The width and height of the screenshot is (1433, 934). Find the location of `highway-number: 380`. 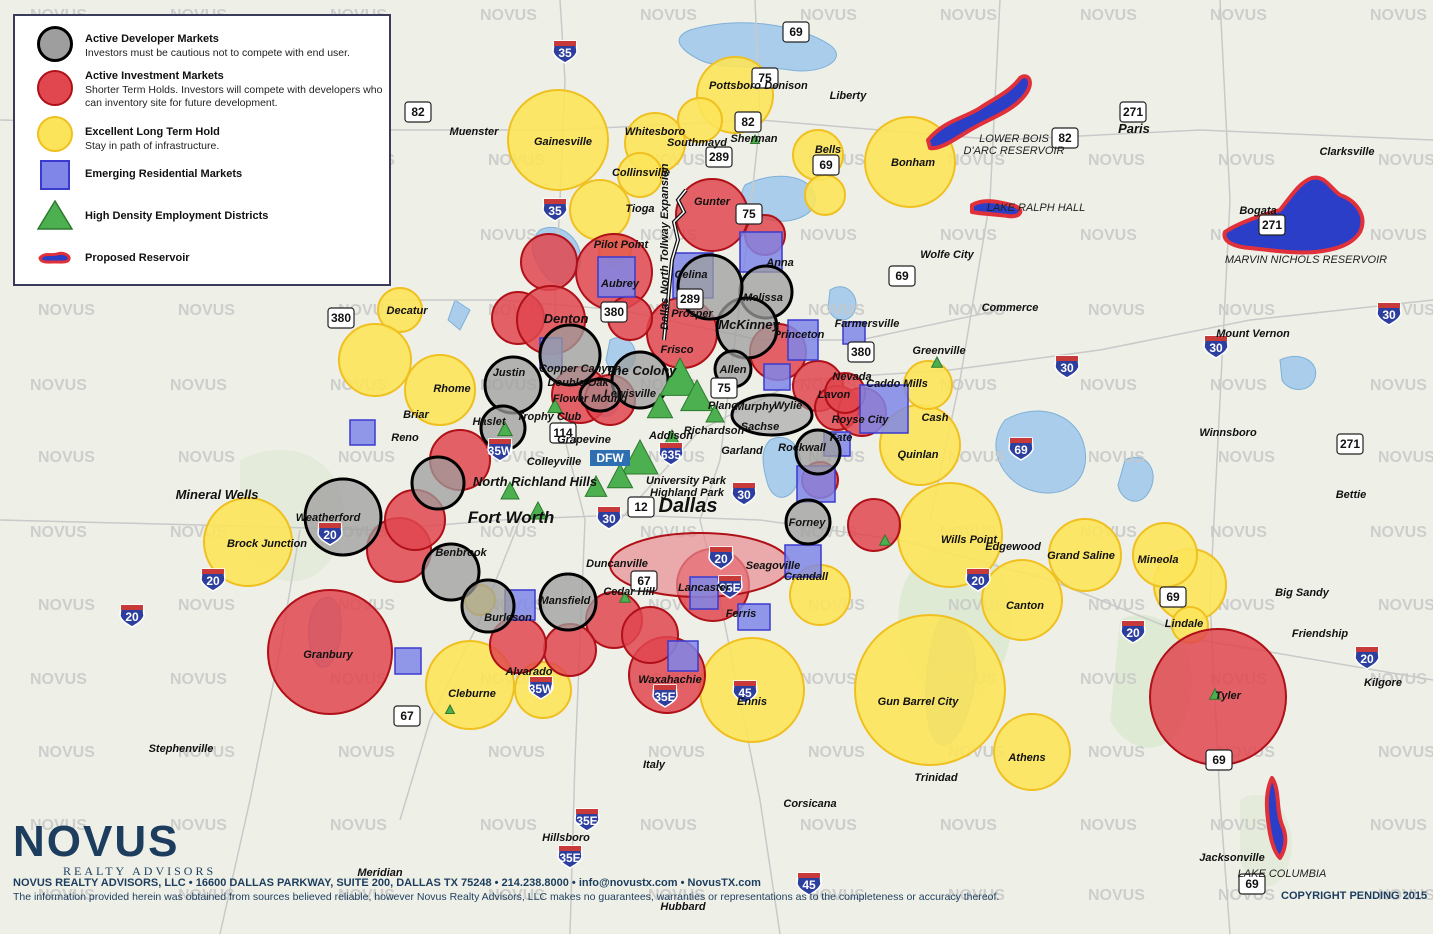

highway-number: 380 is located at coordinates (341, 318).